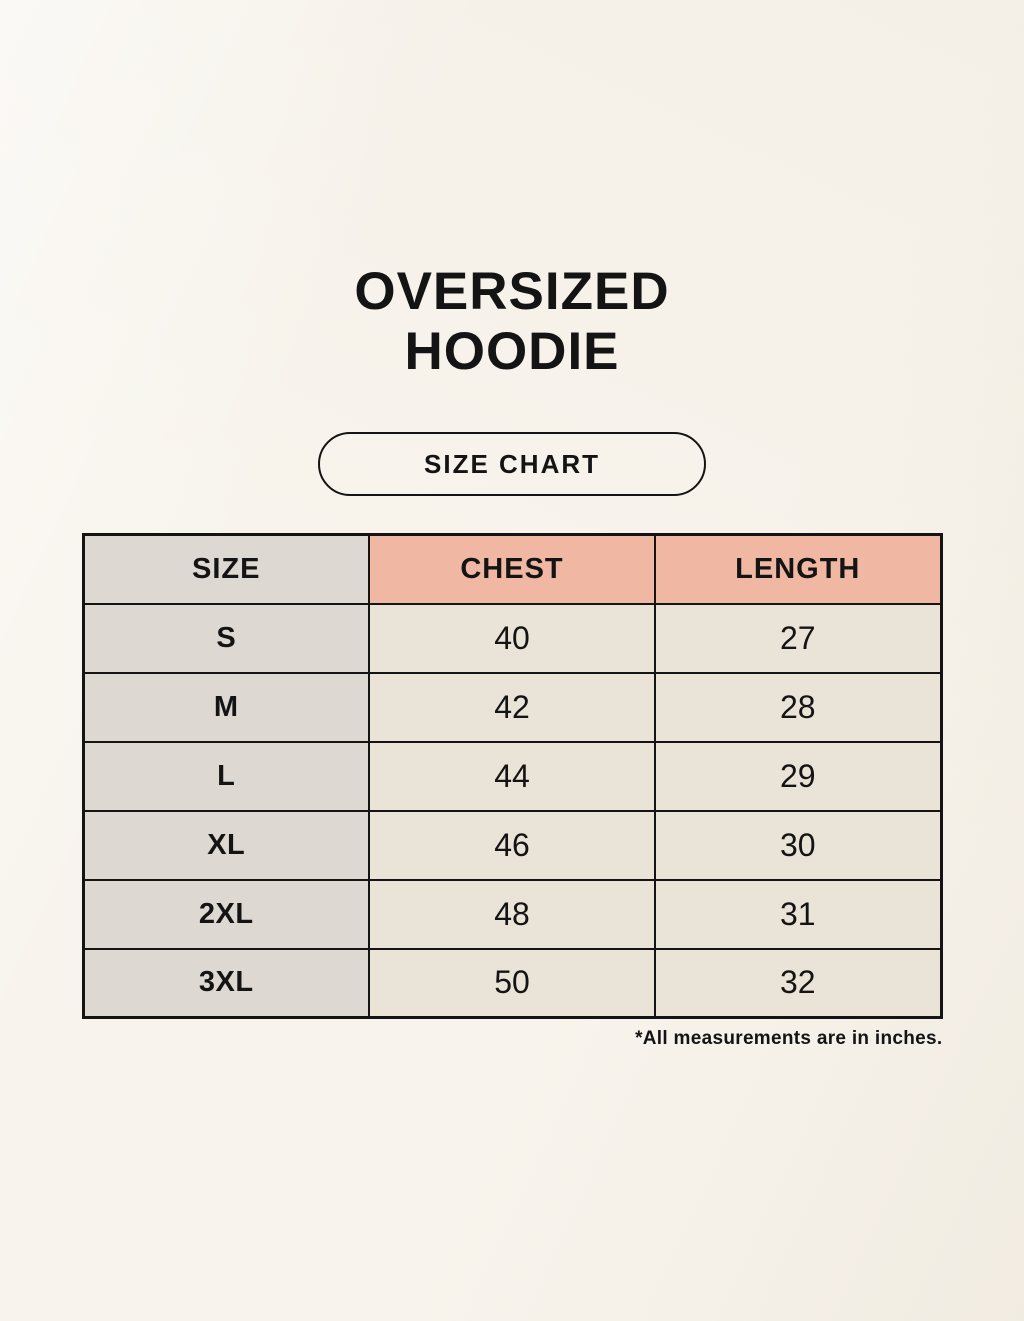 This screenshot has width=1024, height=1321. I want to click on length-value: 27, so click(798, 638).